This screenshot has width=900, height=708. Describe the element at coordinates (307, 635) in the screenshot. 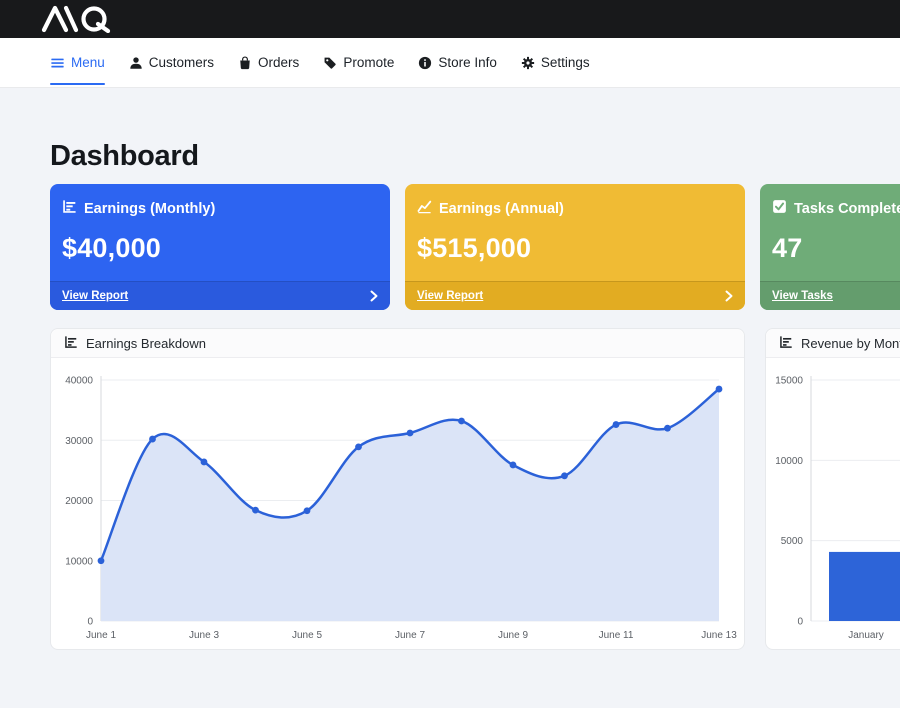

I see `svg-text: June 5` at that location.